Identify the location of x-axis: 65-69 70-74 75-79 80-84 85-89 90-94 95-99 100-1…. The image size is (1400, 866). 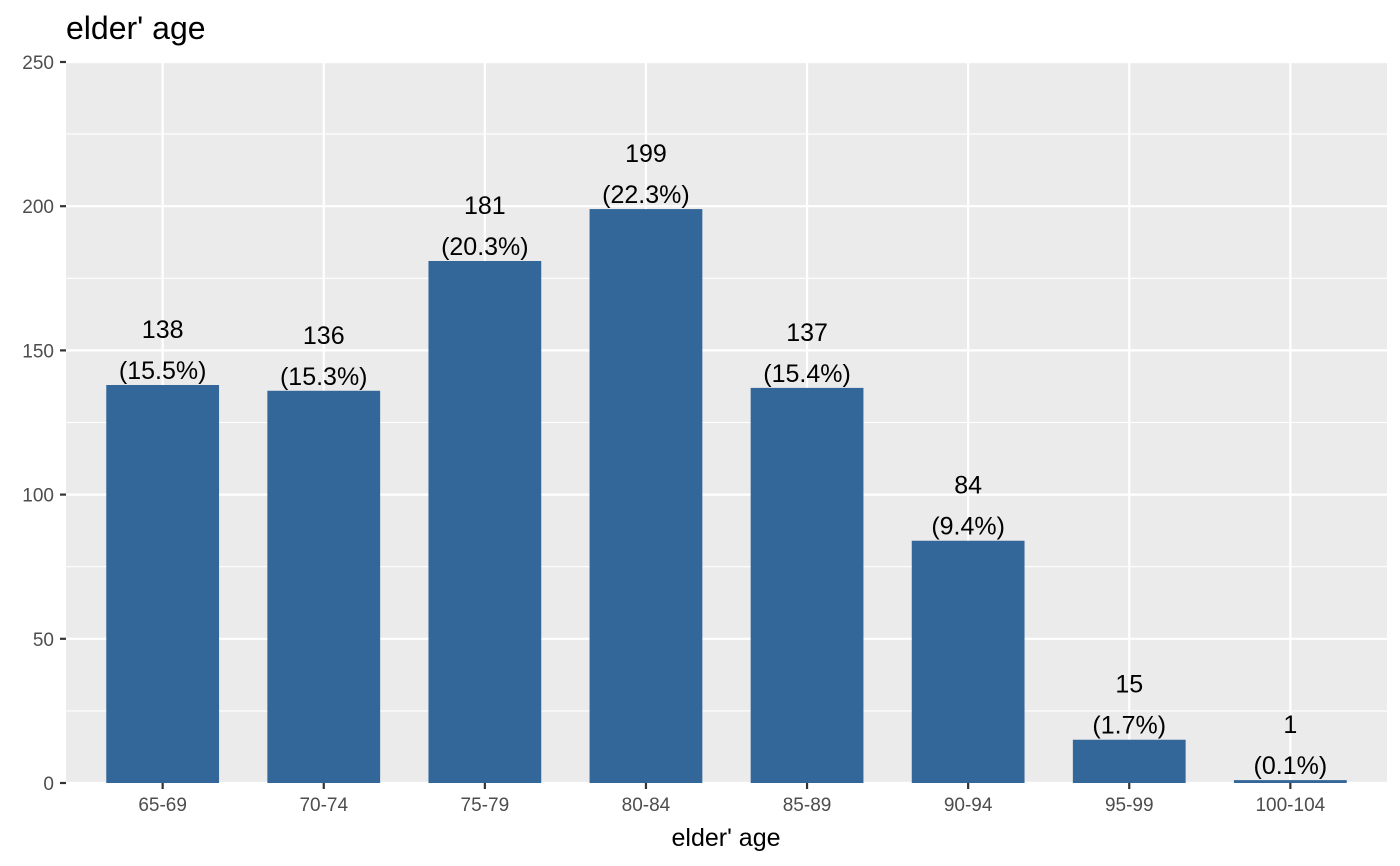
(732, 799).